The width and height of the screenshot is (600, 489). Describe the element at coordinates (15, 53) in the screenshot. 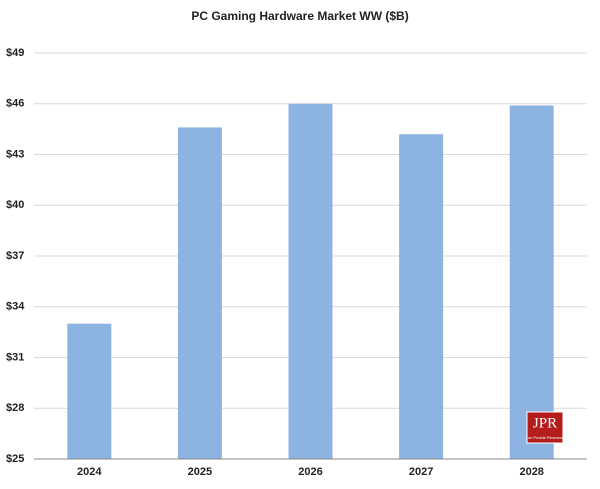

I see `y-tick-label: $49` at that location.